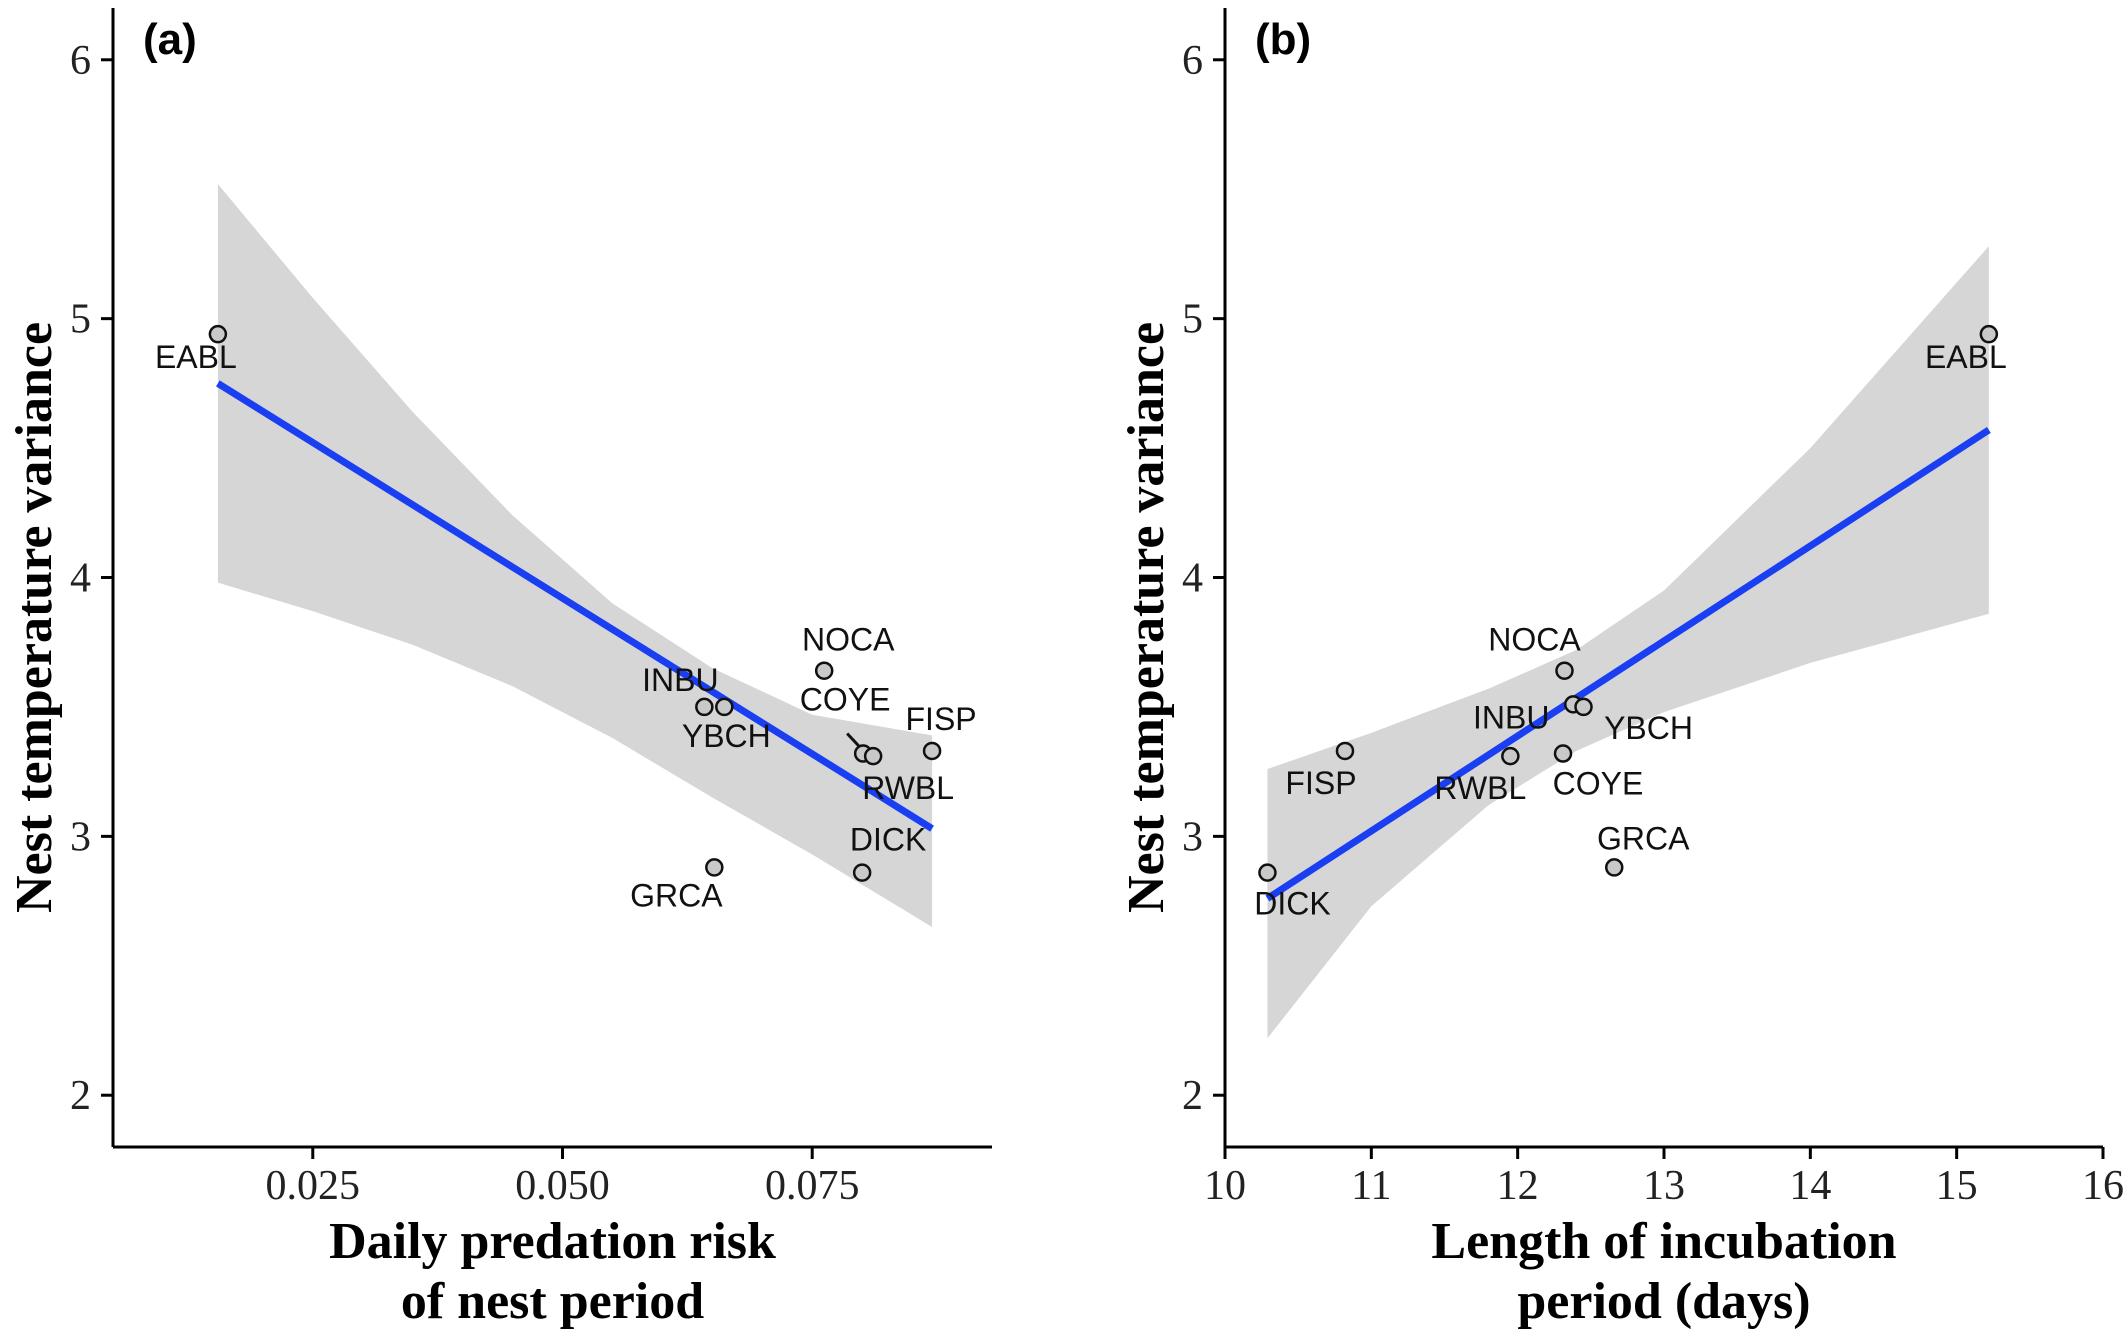  Describe the element at coordinates (1371, 1186) in the screenshot. I see `x-tick-label: 11` at that location.